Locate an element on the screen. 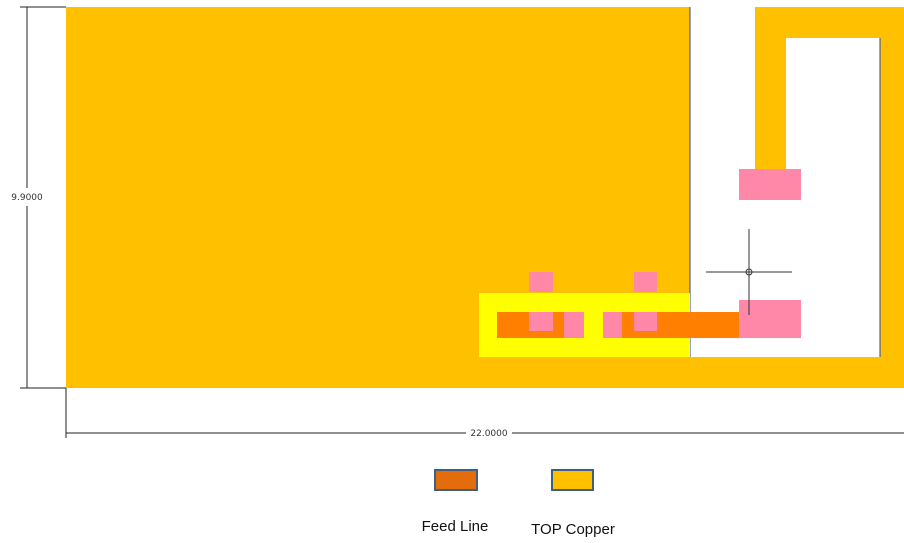  slot is located at coordinates (833, 197).